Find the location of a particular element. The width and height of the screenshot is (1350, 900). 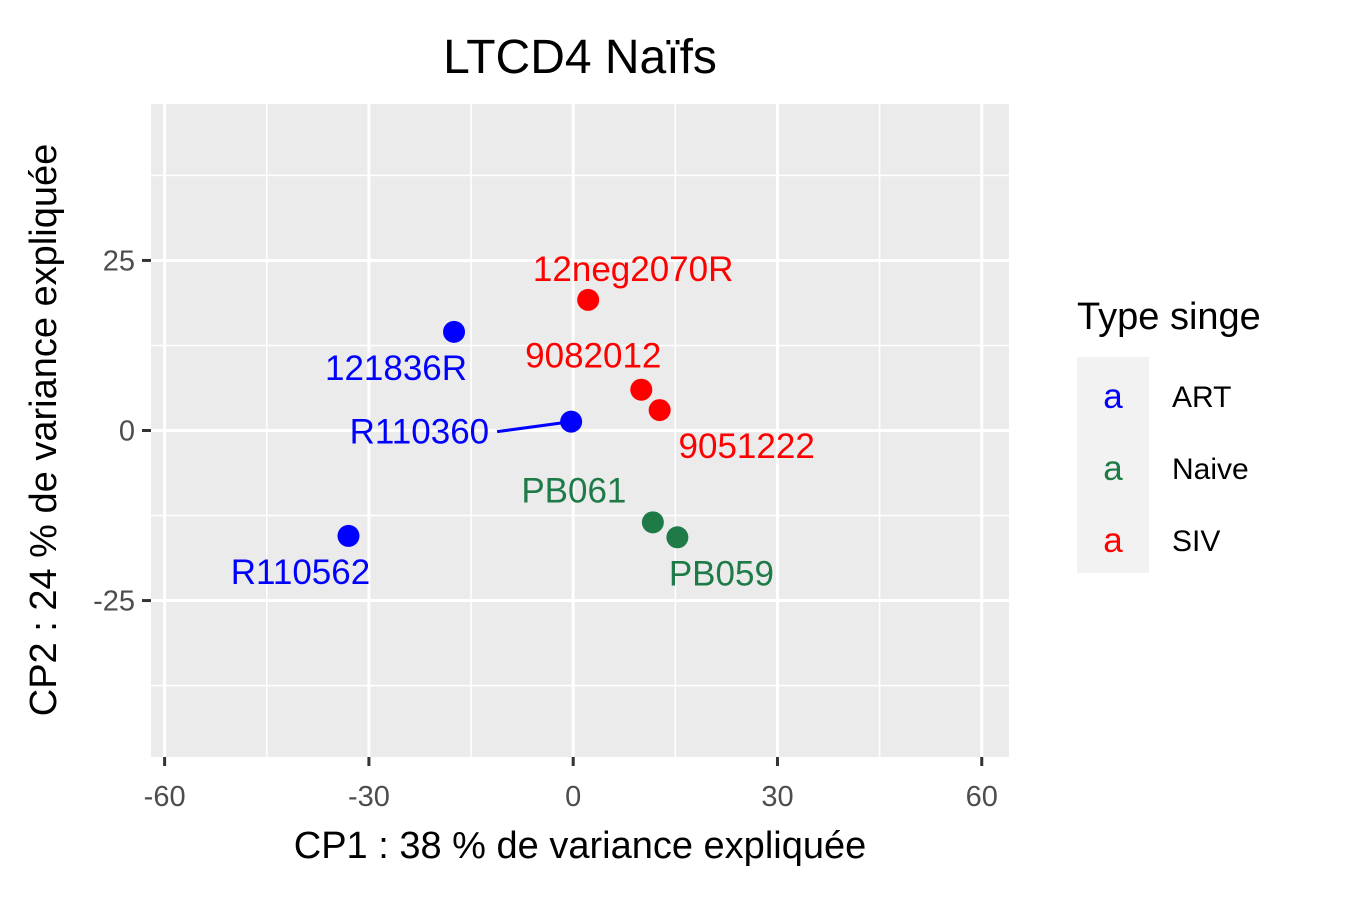

label-leader-lines is located at coordinates (534, 427).